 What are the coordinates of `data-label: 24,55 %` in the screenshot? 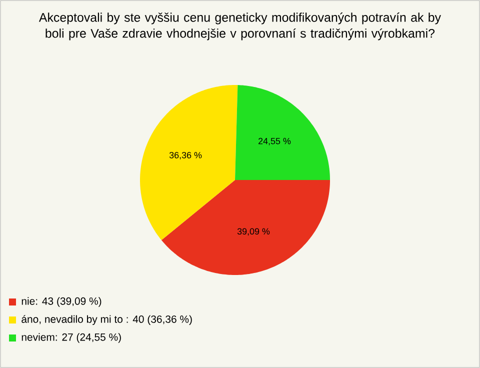 It's located at (274, 142).